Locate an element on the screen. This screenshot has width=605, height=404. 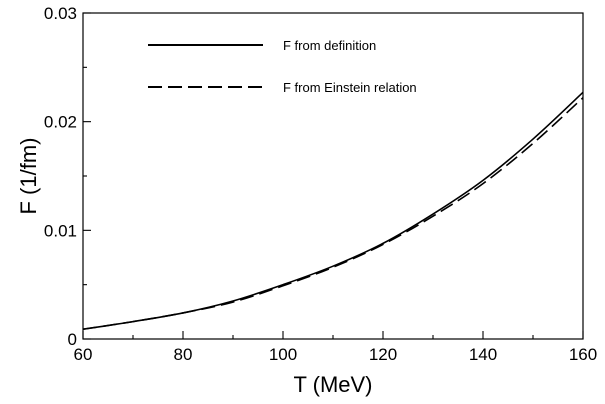
x-tick-label: 120 is located at coordinates (383, 354).